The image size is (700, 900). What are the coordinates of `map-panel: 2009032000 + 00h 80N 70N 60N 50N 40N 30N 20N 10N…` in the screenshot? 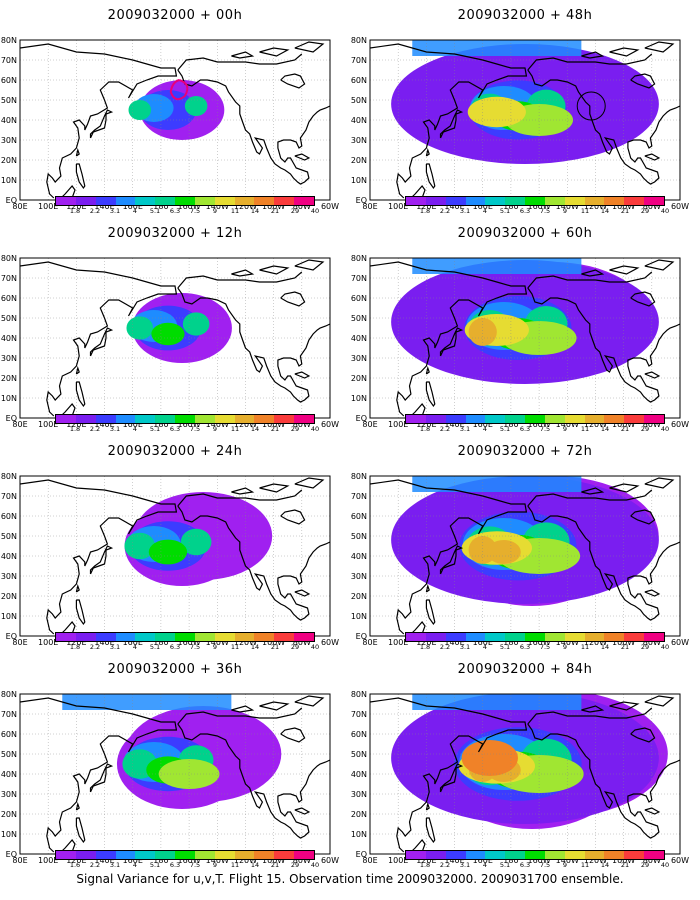 It's located at (175, 110).